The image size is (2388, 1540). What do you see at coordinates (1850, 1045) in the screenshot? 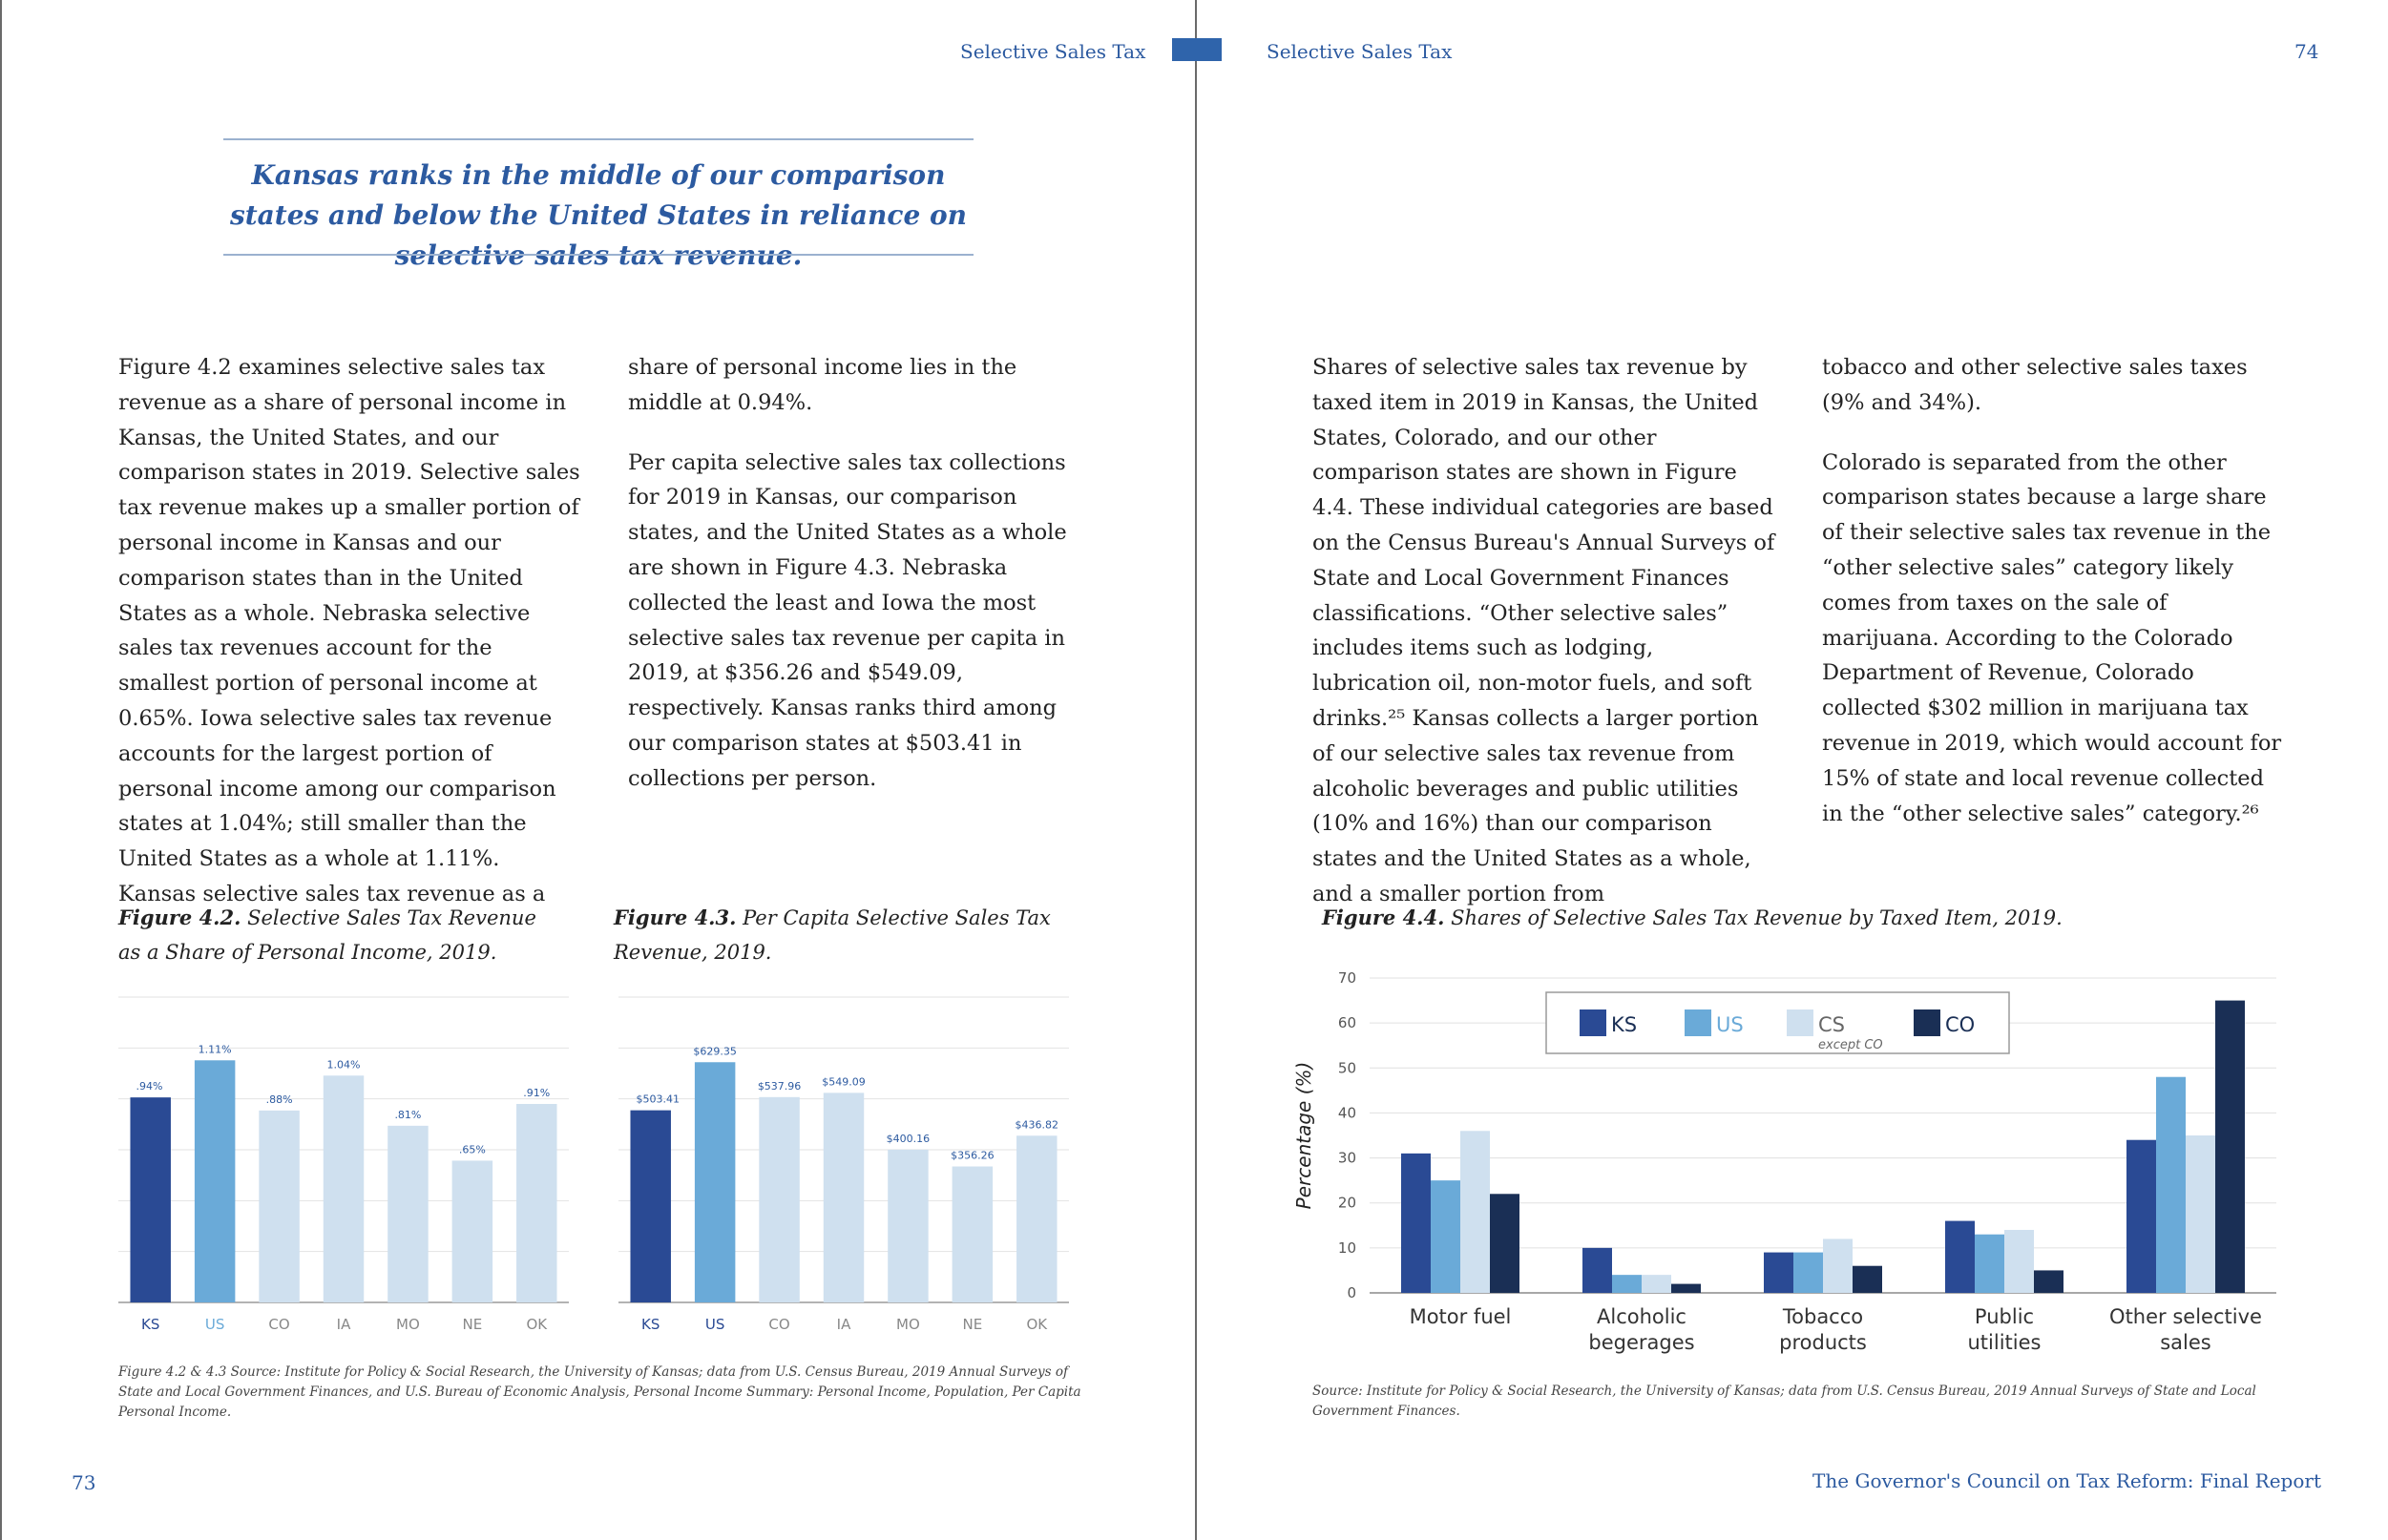
I see `legend-note: except CO` at bounding box center [1850, 1045].